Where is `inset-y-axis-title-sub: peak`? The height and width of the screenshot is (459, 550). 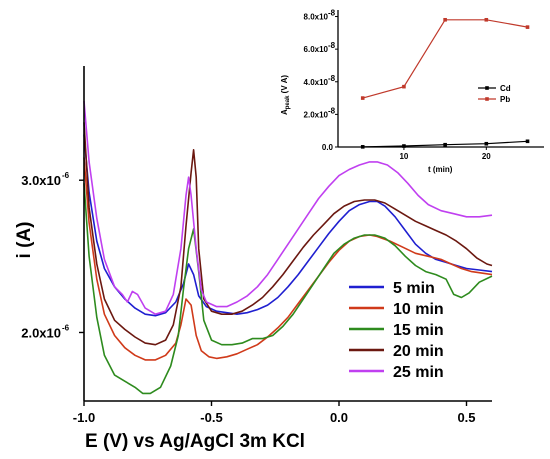 inset-y-axis-title-sub: peak is located at coordinates (288, 102).